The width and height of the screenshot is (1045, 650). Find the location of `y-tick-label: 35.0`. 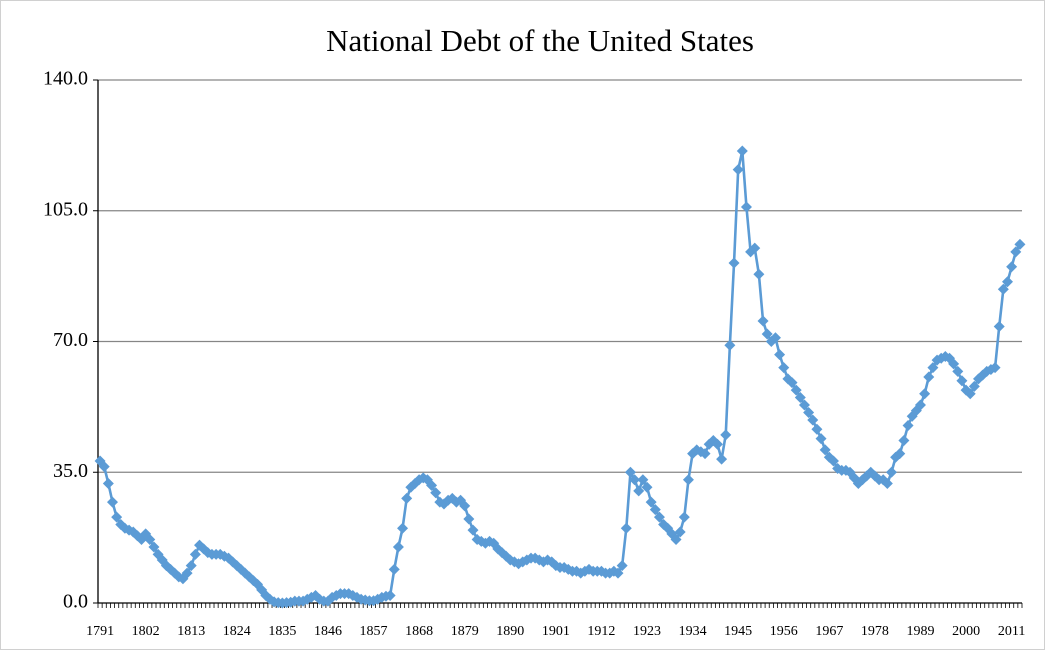

y-tick-label: 35.0 is located at coordinates (70, 471).